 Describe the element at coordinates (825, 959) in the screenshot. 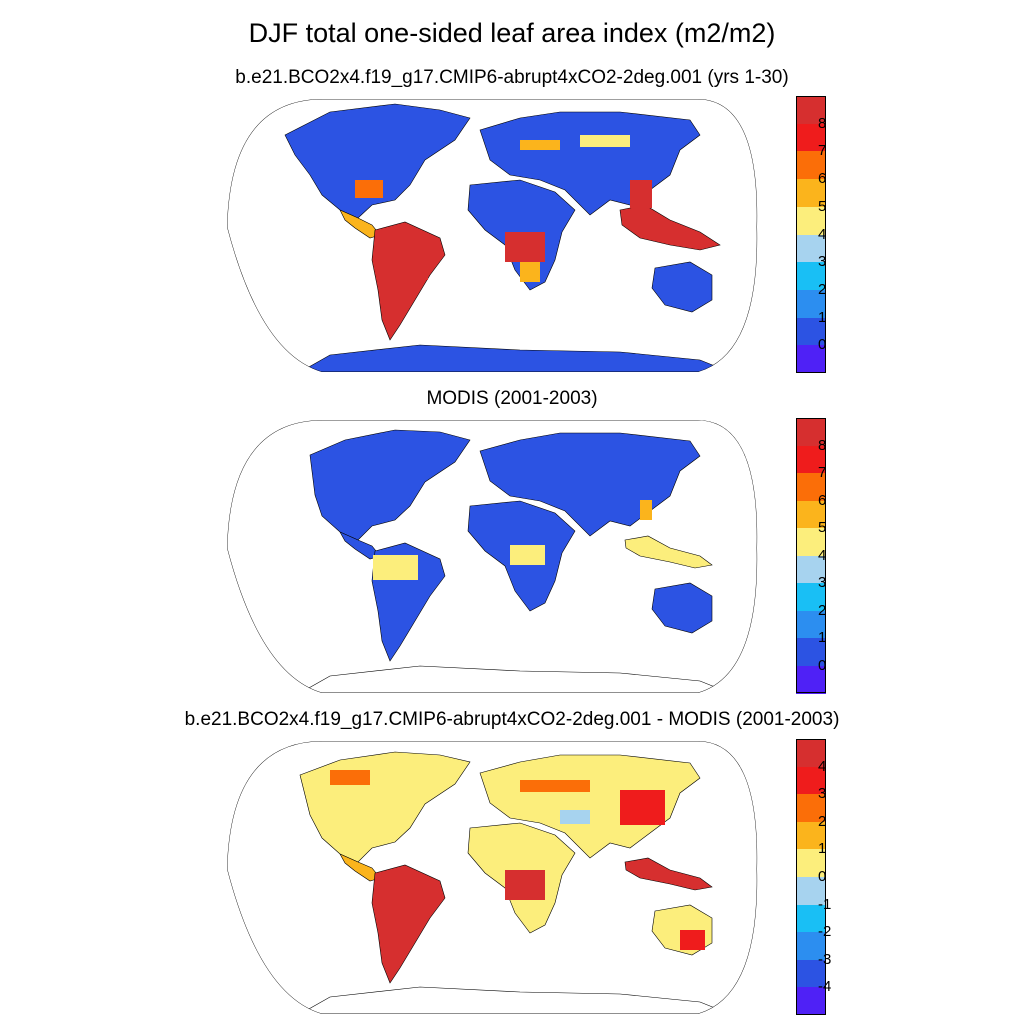

I see `colorbar-tick-label: -3` at that location.